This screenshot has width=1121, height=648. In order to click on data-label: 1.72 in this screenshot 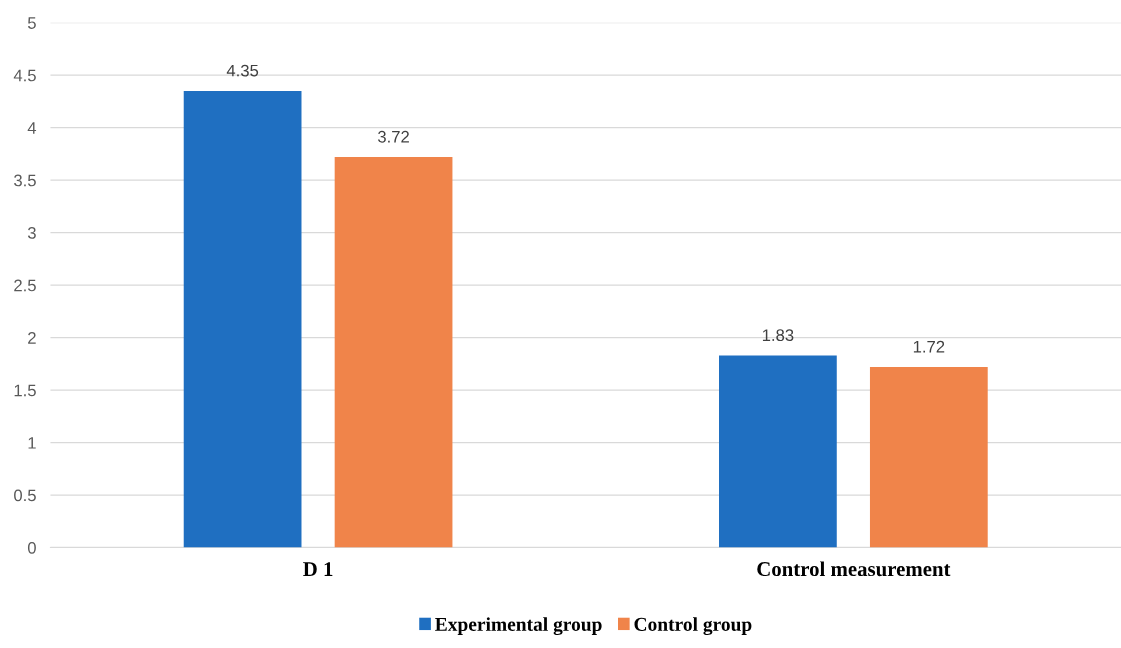, I will do `click(929, 346)`.